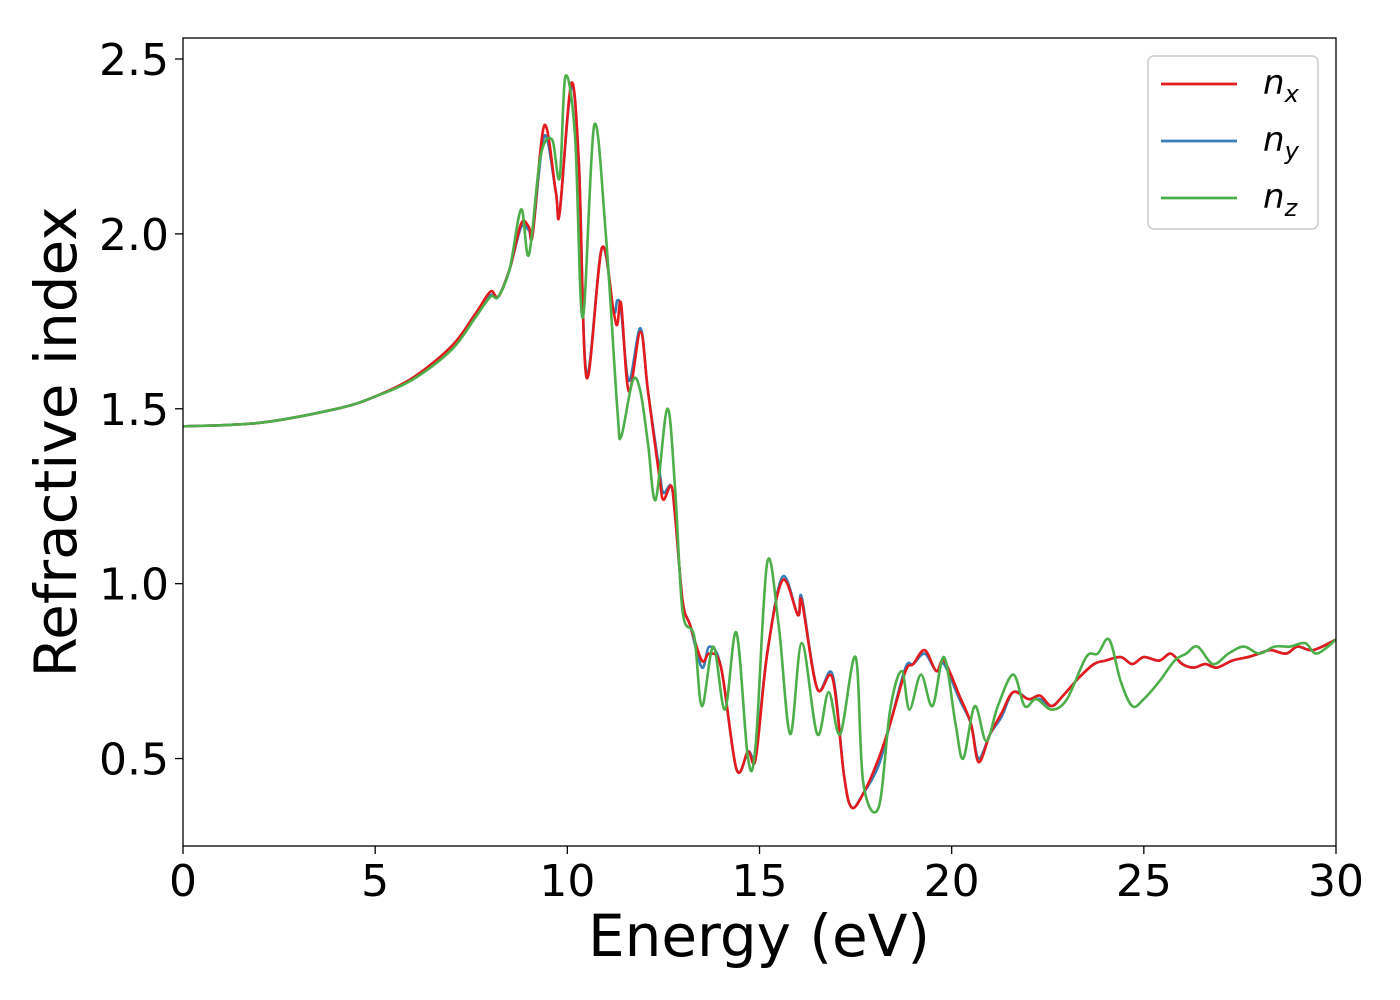  I want to click on x-tick-label: 15, so click(760, 881).